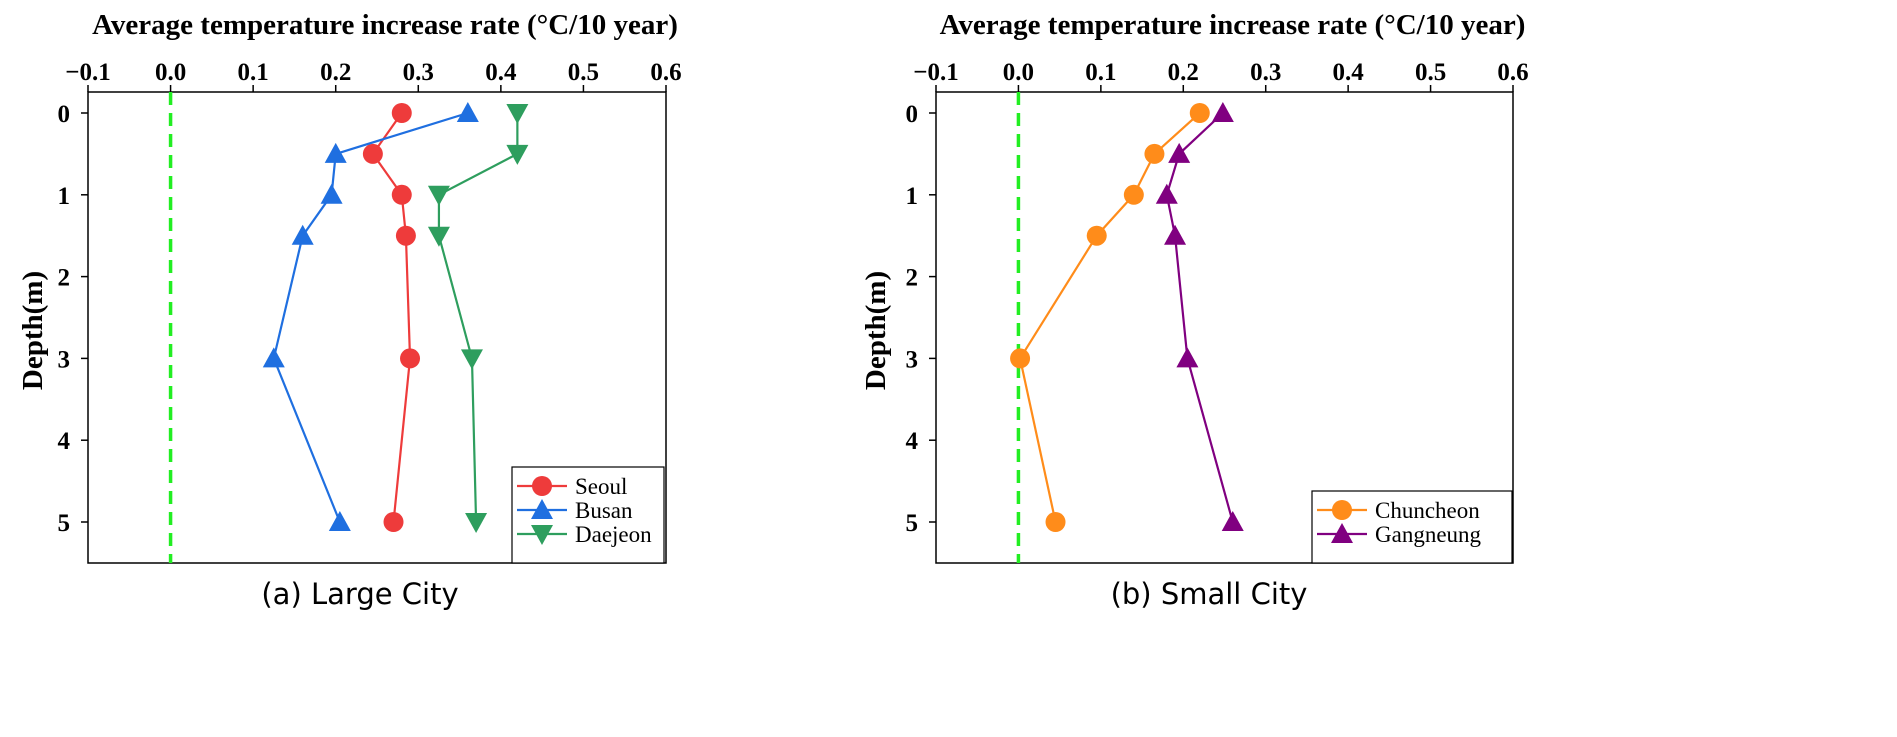 This screenshot has width=1897, height=737. Describe the element at coordinates (359, 594) in the screenshot. I see `panel-caption: (a) Large City` at that location.